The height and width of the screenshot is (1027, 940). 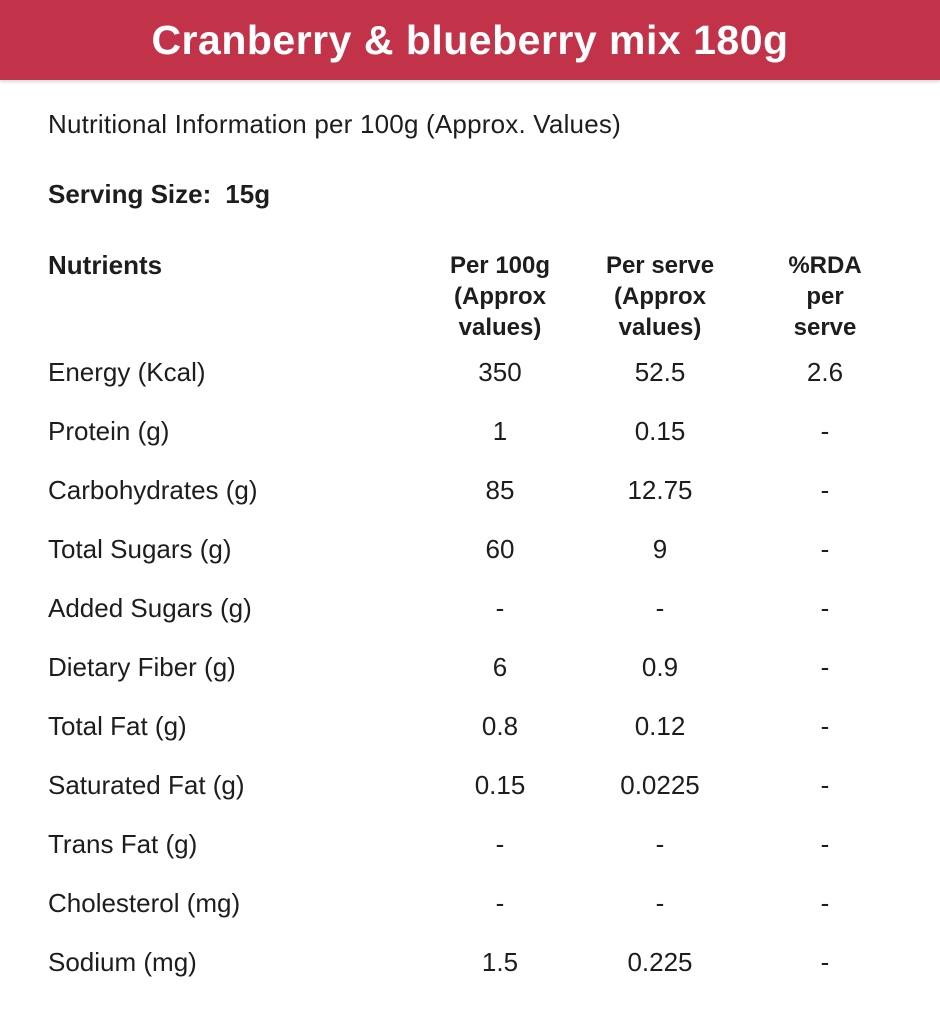 I want to click on value-per-100g: 0.8, so click(x=500, y=726).